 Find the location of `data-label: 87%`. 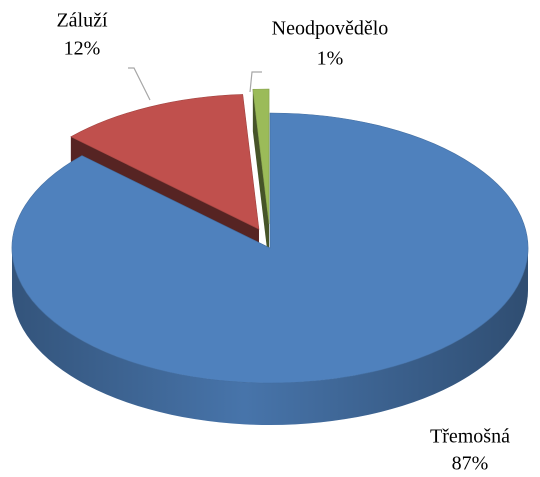

data-label: 87% is located at coordinates (470, 464).